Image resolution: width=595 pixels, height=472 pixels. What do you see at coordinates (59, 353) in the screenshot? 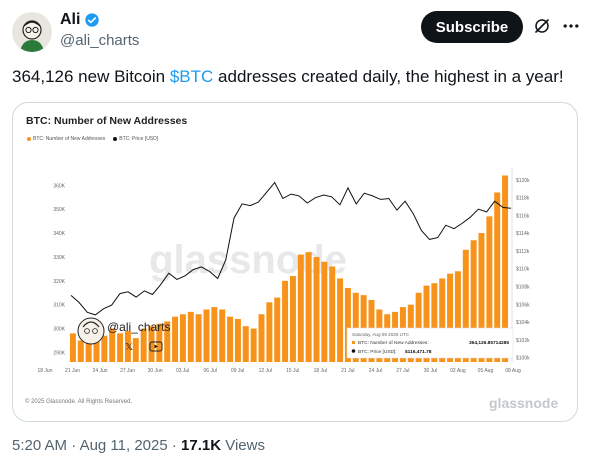
I see `y-left-tick-label: 290K` at bounding box center [59, 353].